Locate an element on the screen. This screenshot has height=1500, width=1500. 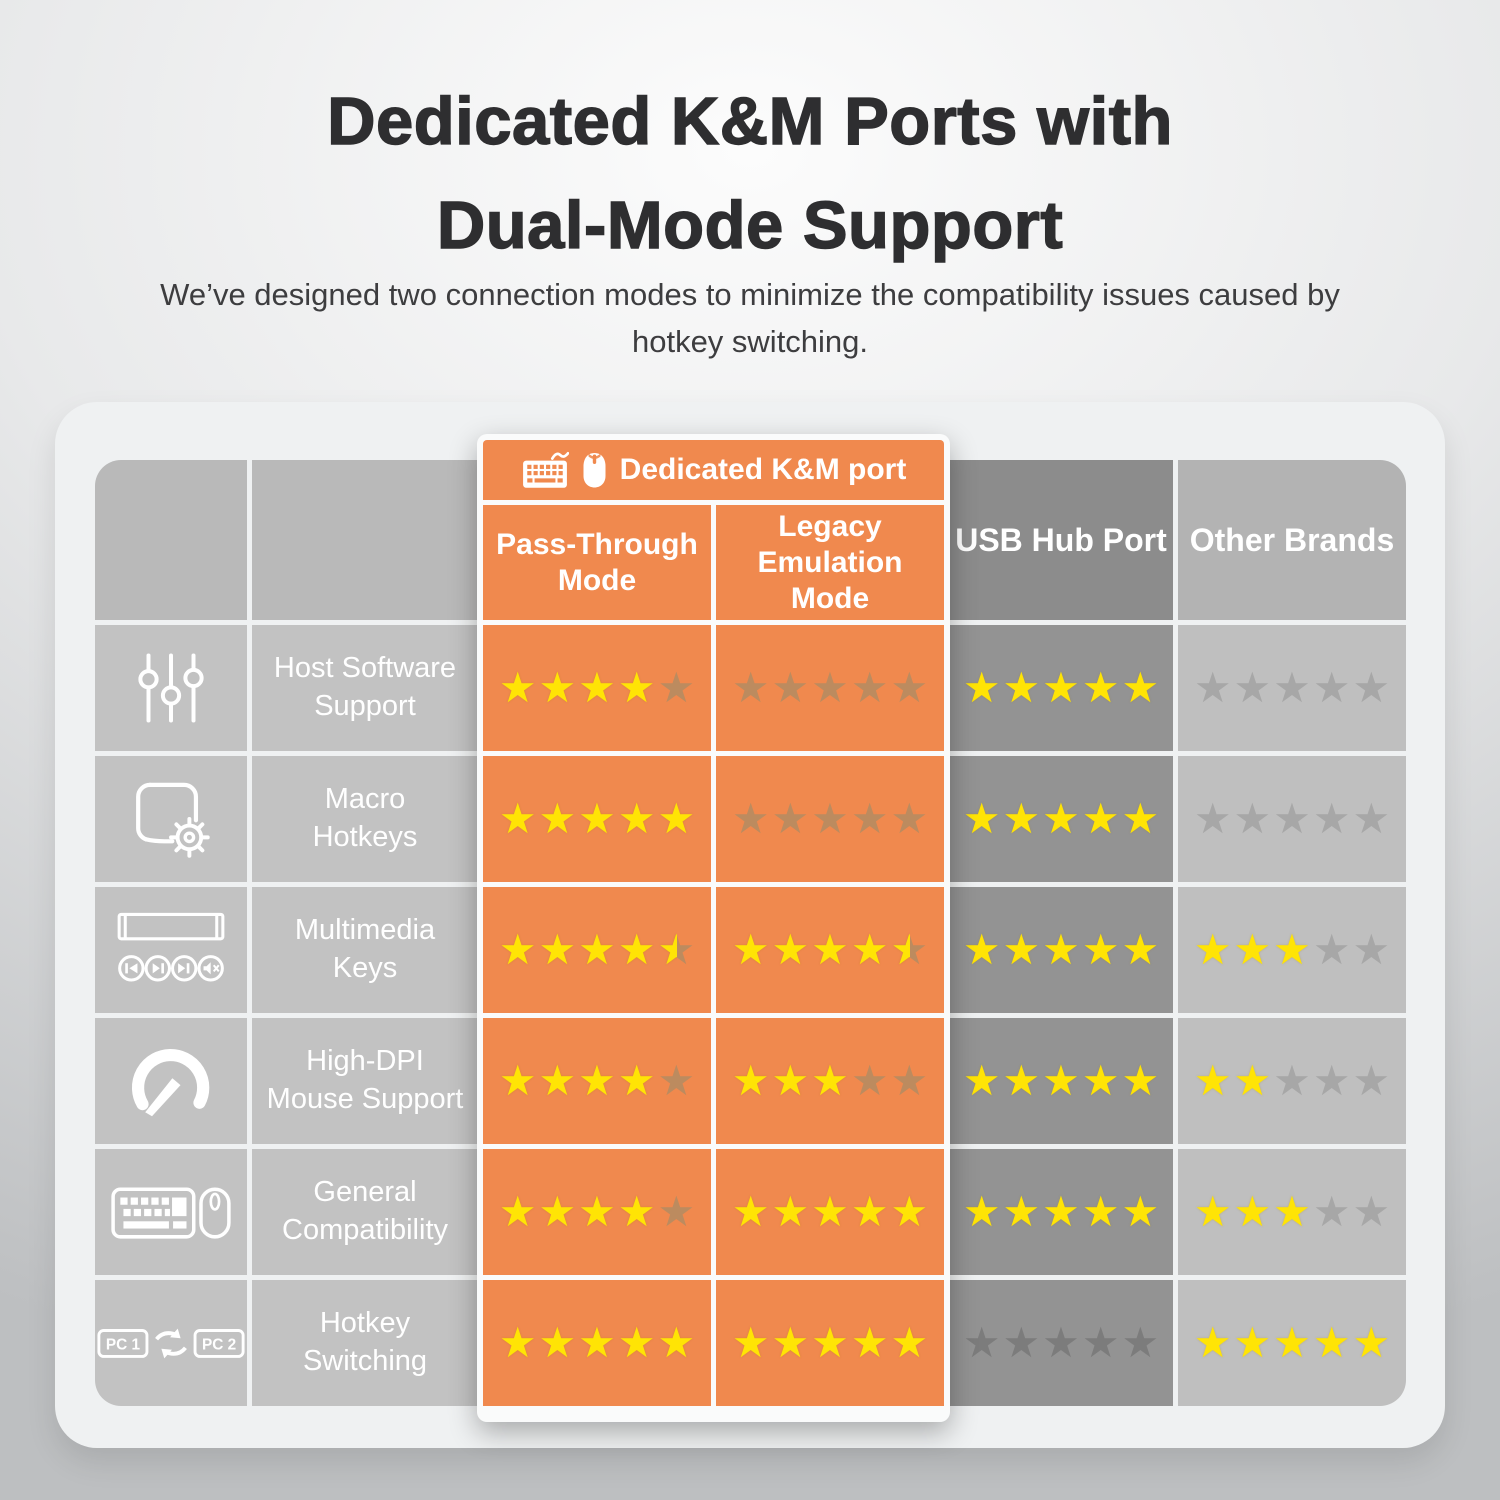
rating-cell-legacy-emulation: ★ ★ ★ ★ ★ ★ is located at coordinates (830, 950).